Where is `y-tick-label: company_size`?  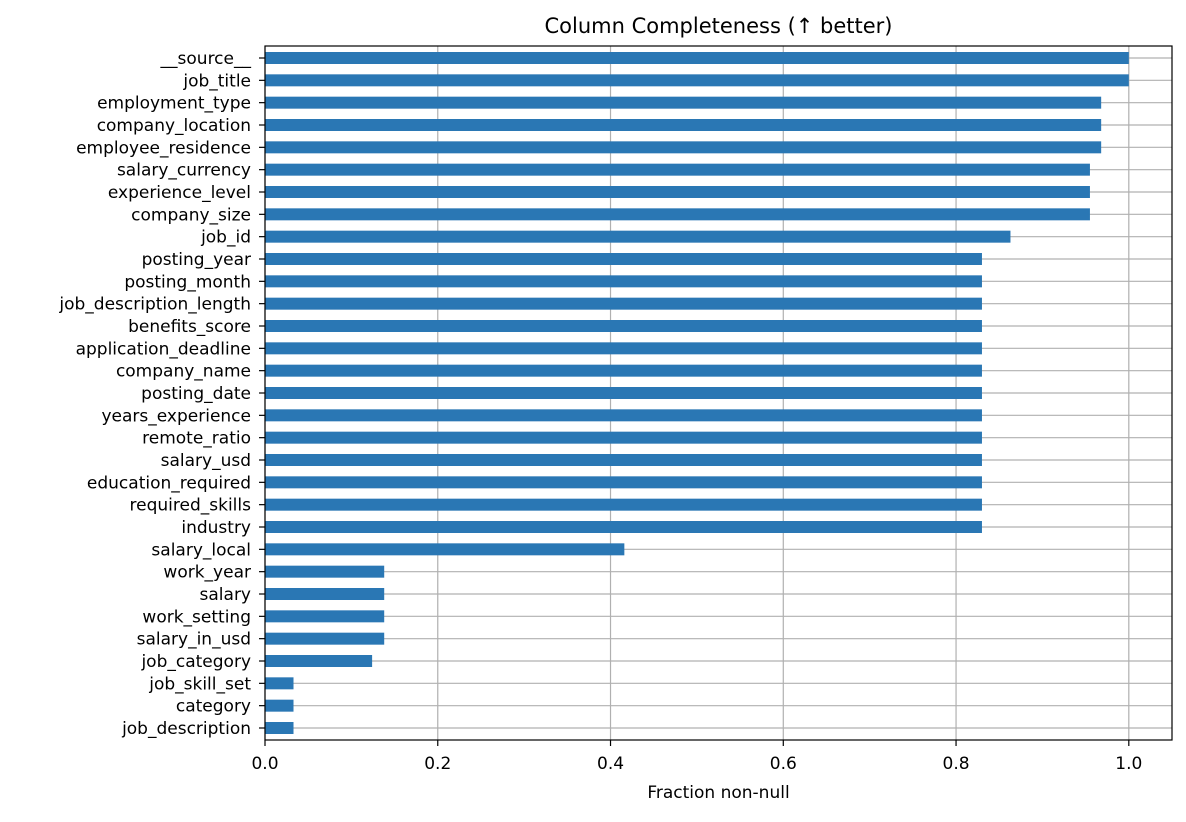
y-tick-label: company_size is located at coordinates (191, 215).